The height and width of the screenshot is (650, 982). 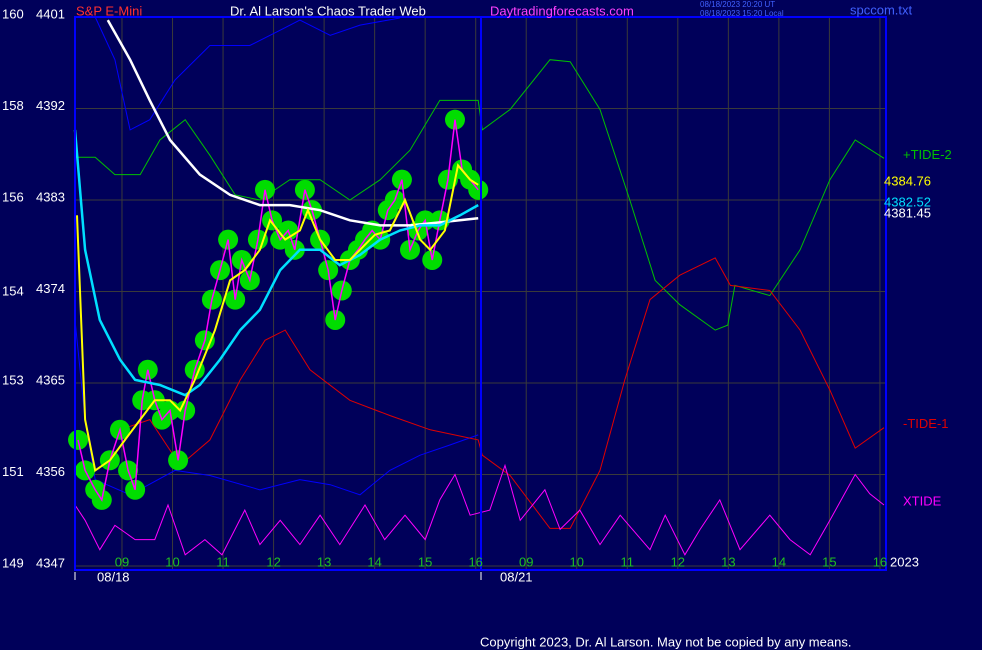 I want to click on last-value-label: 4382.52, so click(x=907, y=201).